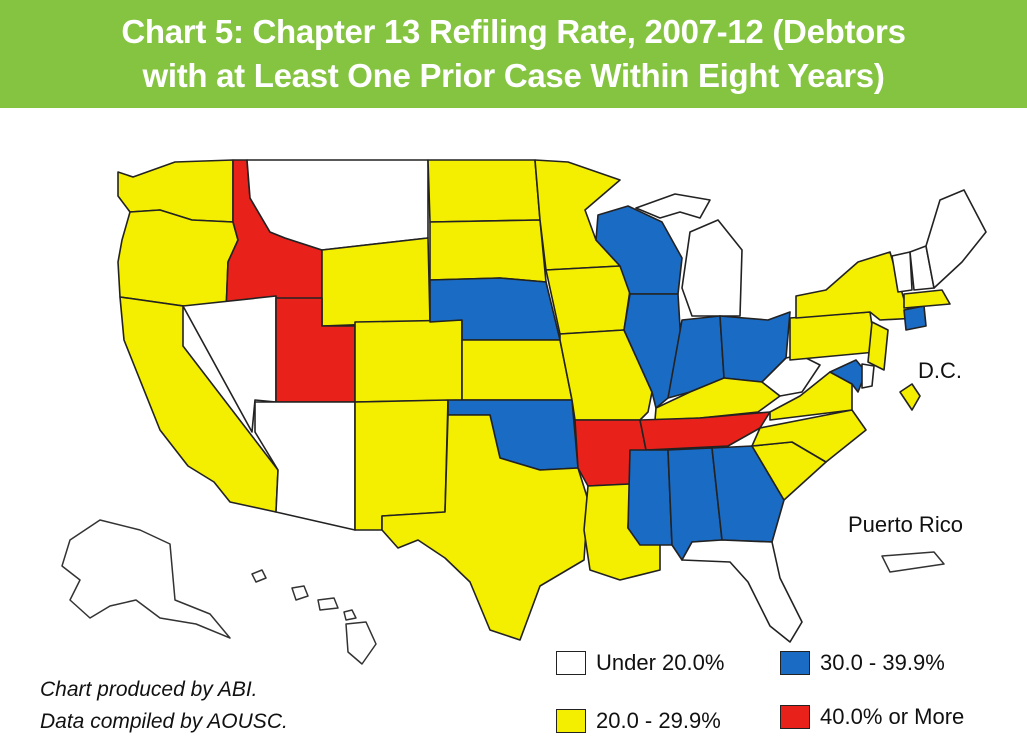 This screenshot has width=1027, height=750. Describe the element at coordinates (940, 370) in the screenshot. I see `dc-label: D.C.` at that location.